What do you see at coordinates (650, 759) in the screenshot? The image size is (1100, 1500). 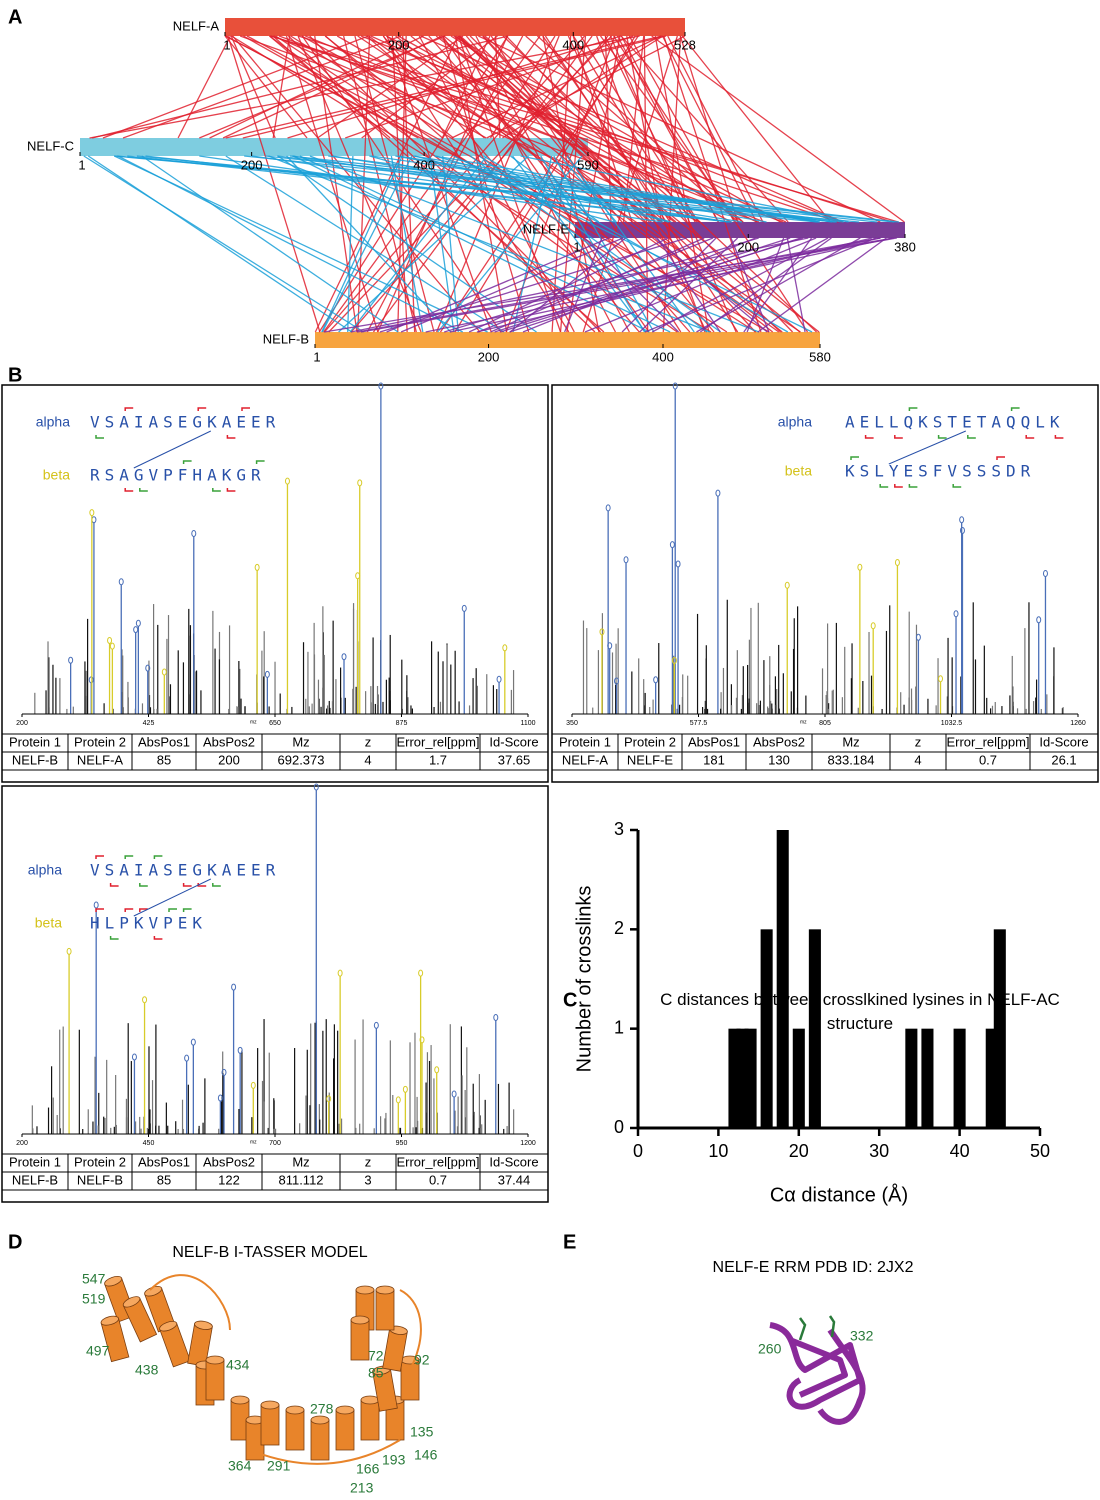 I see `table-value: NELF-E` at bounding box center [650, 759].